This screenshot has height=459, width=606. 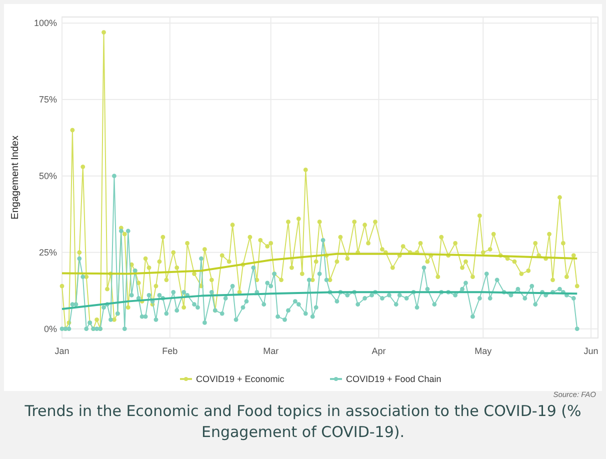 I want to click on x-tick-label: May, so click(x=483, y=351).